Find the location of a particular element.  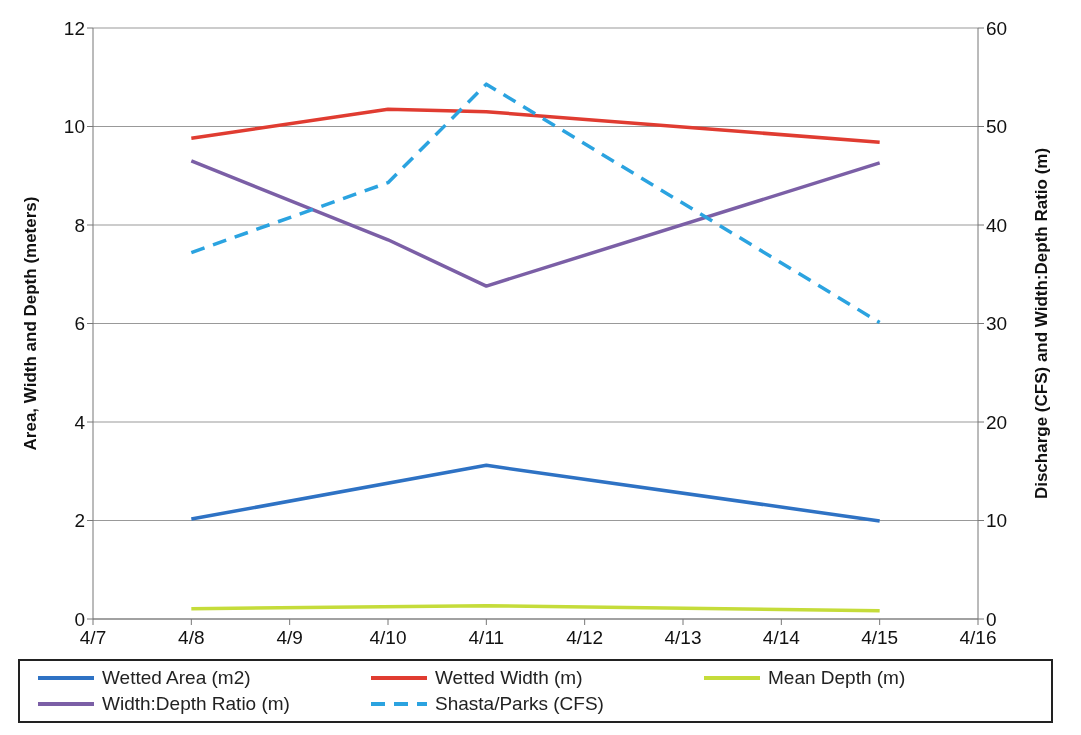

x-tick-label: 4/14 is located at coordinates (781, 638).